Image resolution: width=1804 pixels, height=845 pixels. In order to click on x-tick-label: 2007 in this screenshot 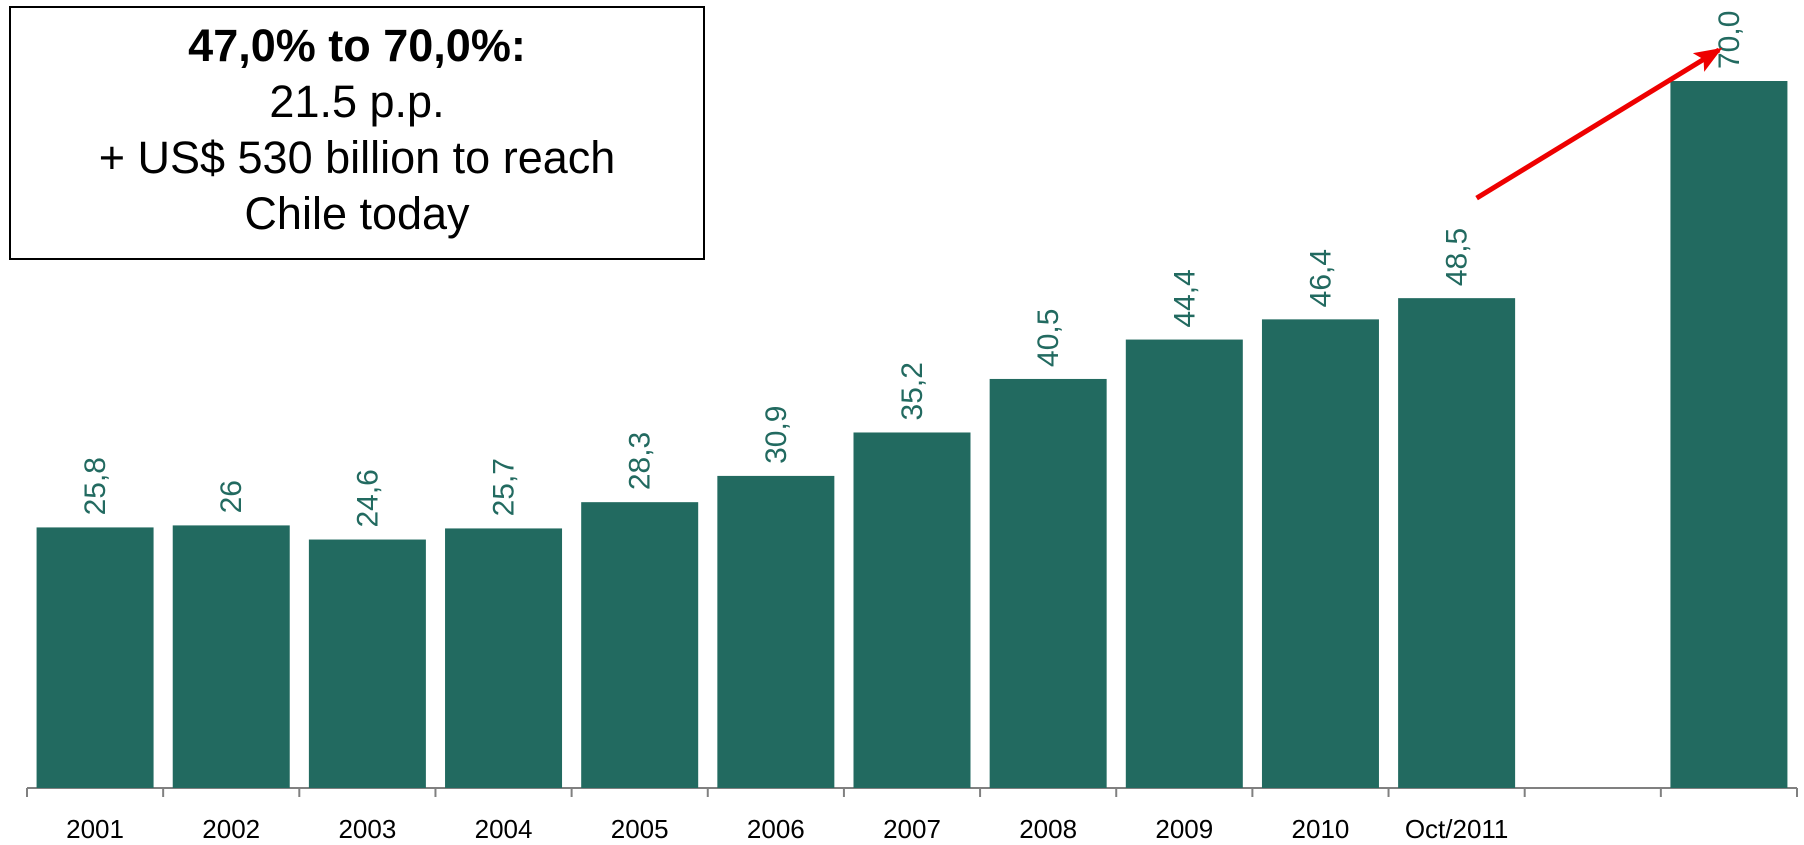, I will do `click(912, 829)`.